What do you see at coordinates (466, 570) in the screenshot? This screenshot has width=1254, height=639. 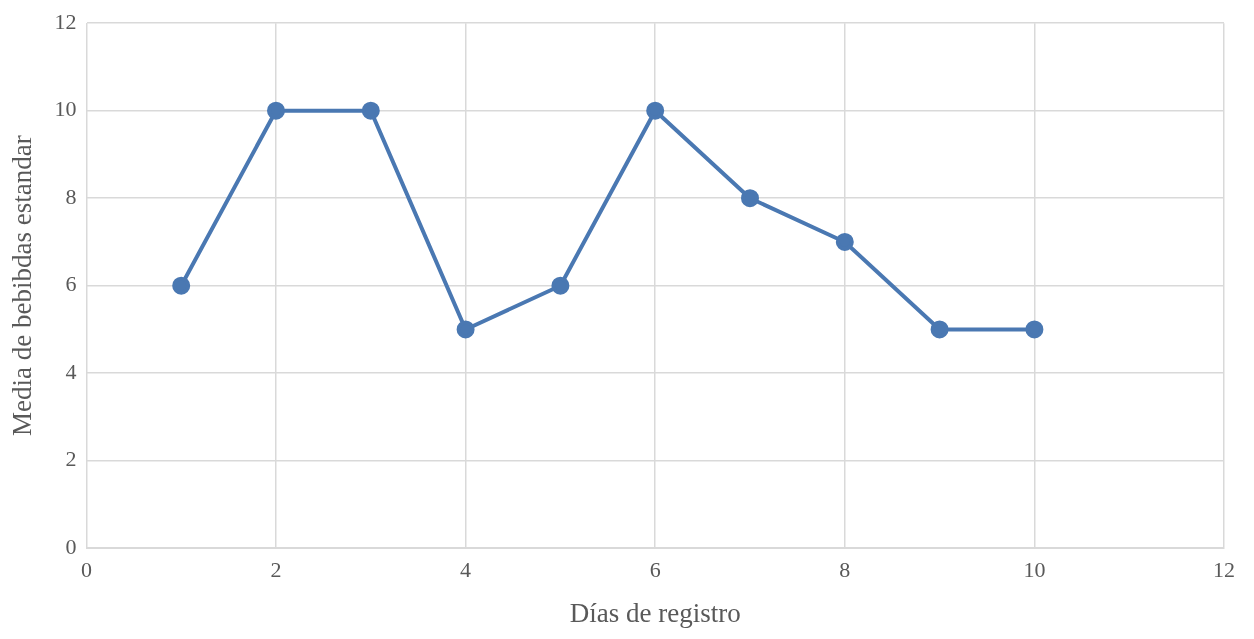 I see `x-tick-label: 4` at bounding box center [466, 570].